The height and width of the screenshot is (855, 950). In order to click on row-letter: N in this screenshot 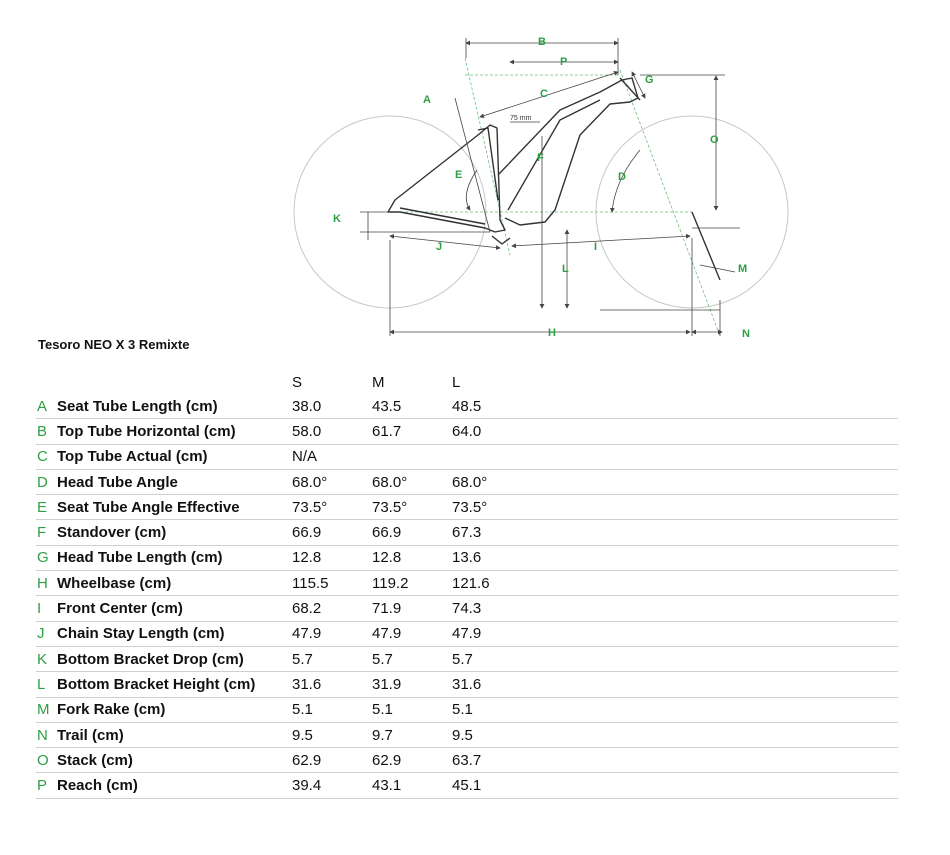, I will do `click(46, 735)`.